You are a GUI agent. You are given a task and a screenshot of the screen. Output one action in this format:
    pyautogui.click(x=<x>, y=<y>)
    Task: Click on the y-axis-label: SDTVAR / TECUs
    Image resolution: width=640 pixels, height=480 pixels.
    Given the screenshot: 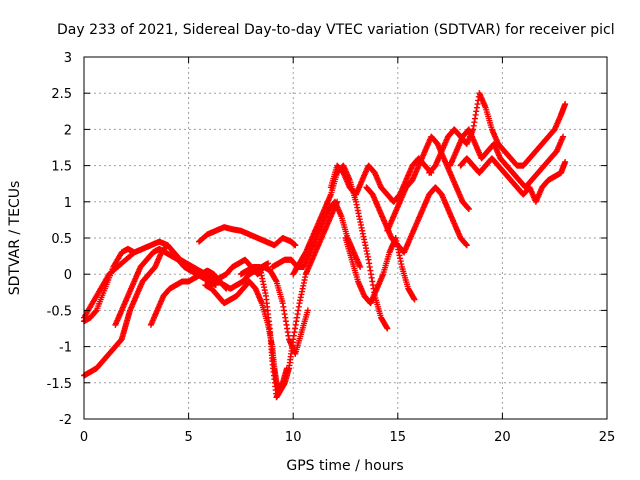 What is the action you would take?
    pyautogui.click(x=15, y=238)
    